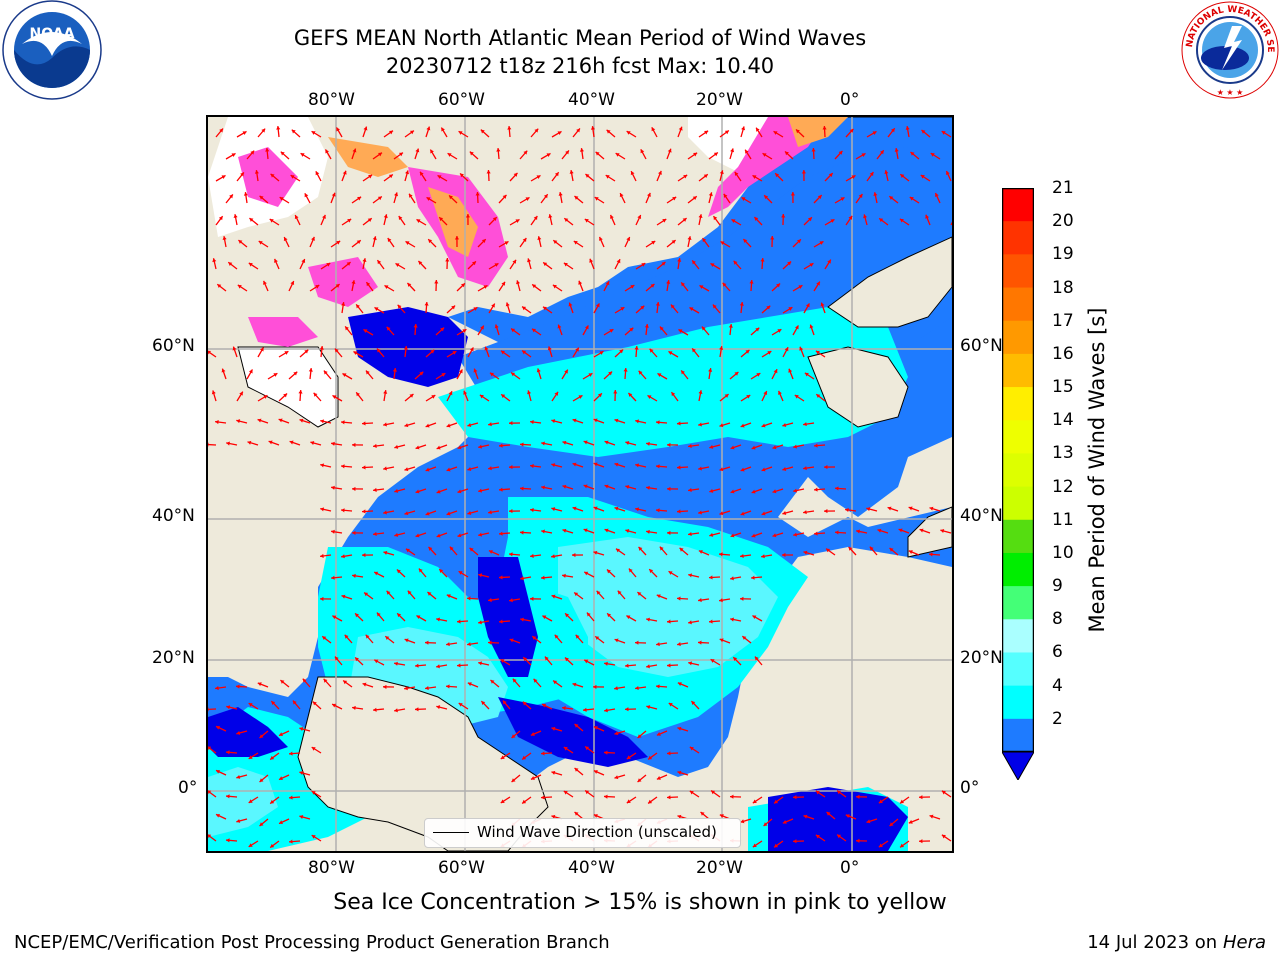 This screenshot has height=960, width=1280. Describe the element at coordinates (212, 444) in the screenshot. I see `wave-direction-arrow` at that location.